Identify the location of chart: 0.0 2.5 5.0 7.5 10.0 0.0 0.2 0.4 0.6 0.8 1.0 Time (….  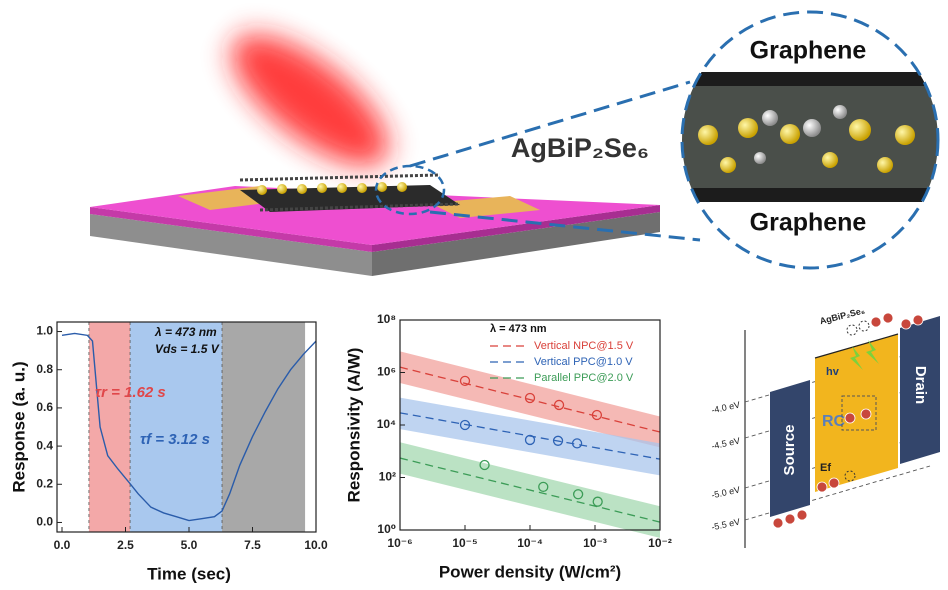
(168, 452).